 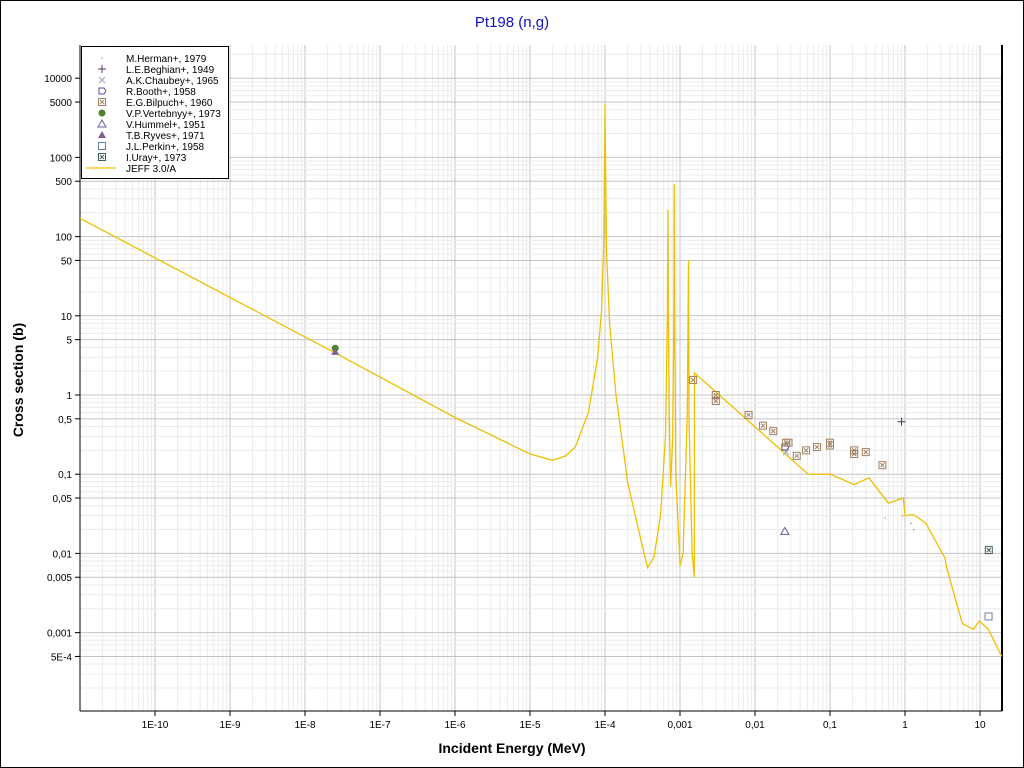 I want to click on legend-label: A.K.Chaubey+, 1965, so click(x=172, y=81).